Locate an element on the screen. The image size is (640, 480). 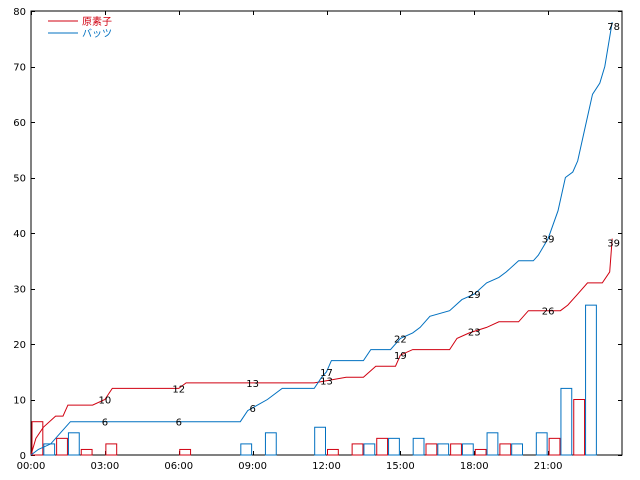
x-tick-label: 15:00 is located at coordinates (400, 466).